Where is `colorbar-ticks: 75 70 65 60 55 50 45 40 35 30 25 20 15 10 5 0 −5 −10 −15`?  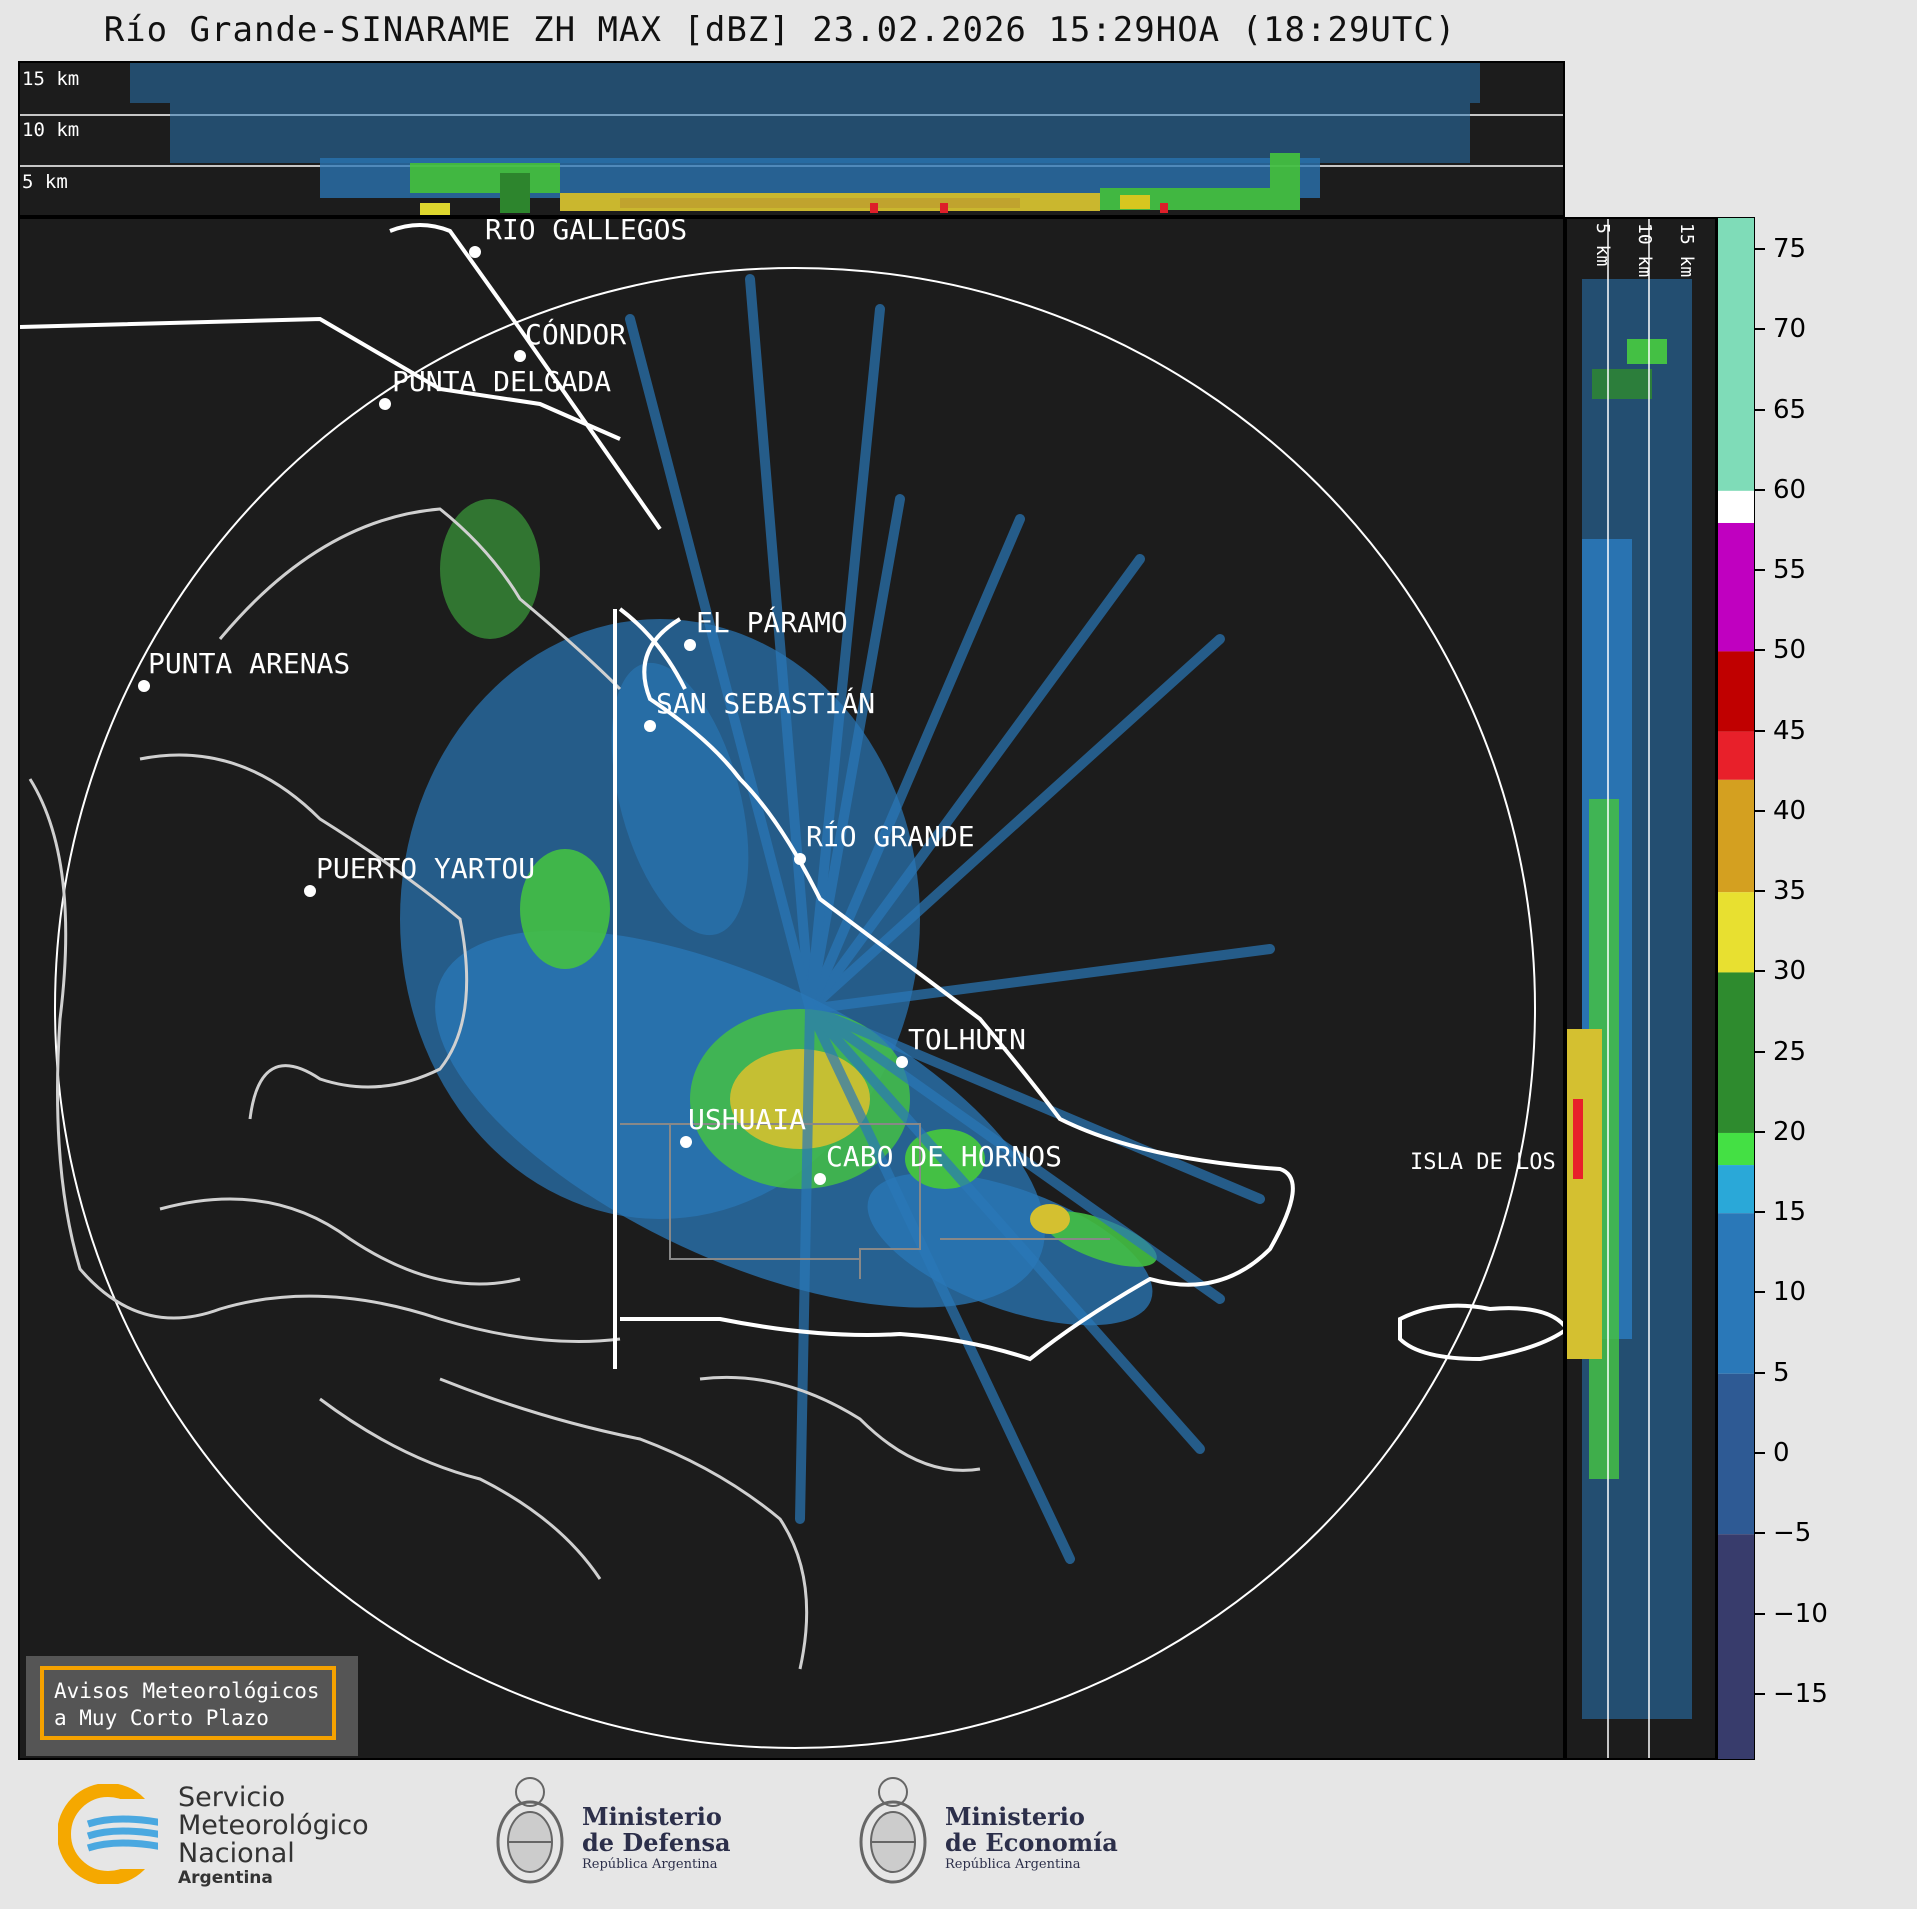 colorbar-ticks: 75 70 65 60 55 50 45 40 35 30 25 20 15 10 5 0 −5 −10 −15 is located at coordinates (1795, 988).